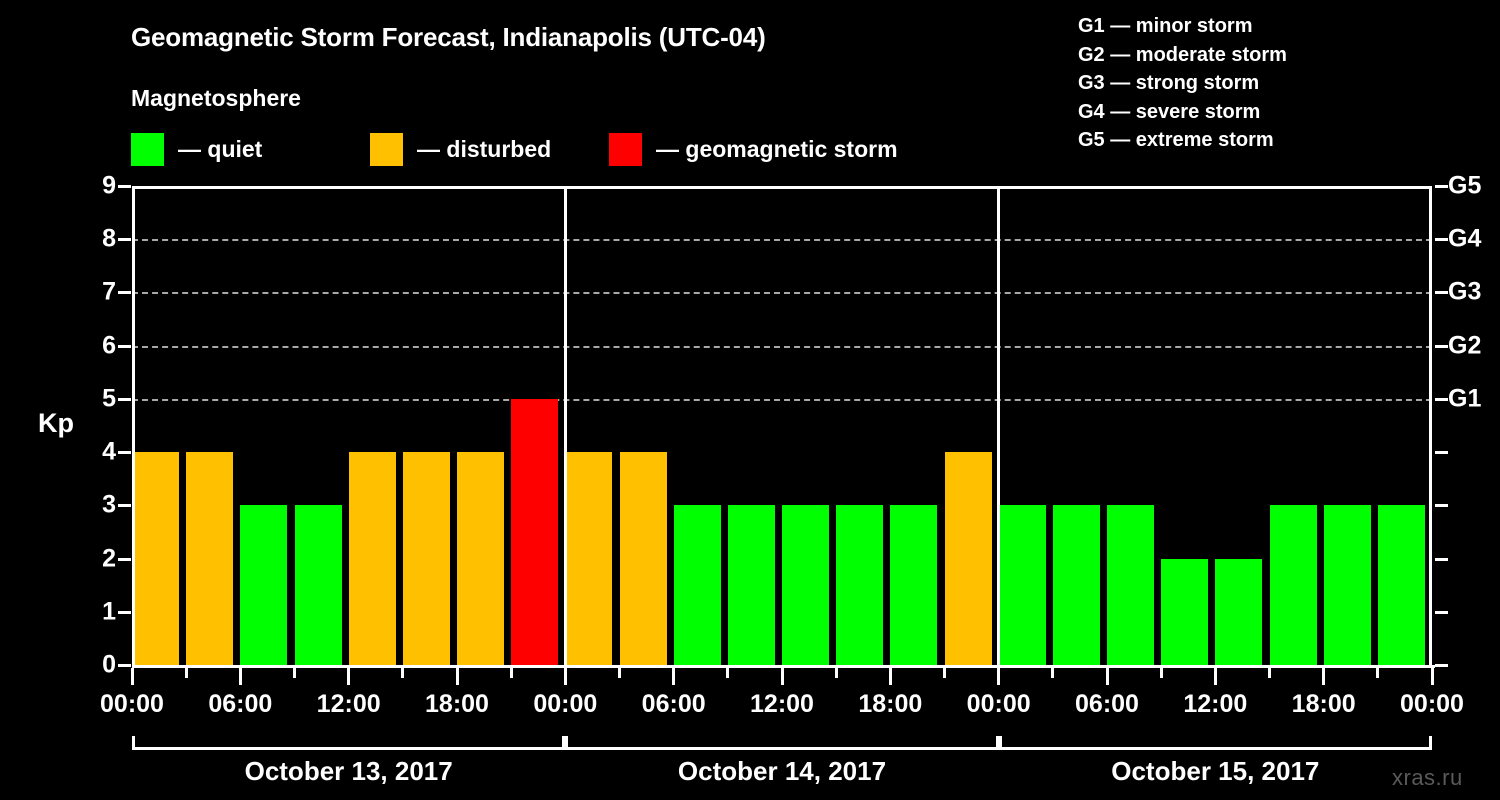 Image resolution: width=1500 pixels, height=800 pixels. I want to click on day-separator, so click(565, 425).